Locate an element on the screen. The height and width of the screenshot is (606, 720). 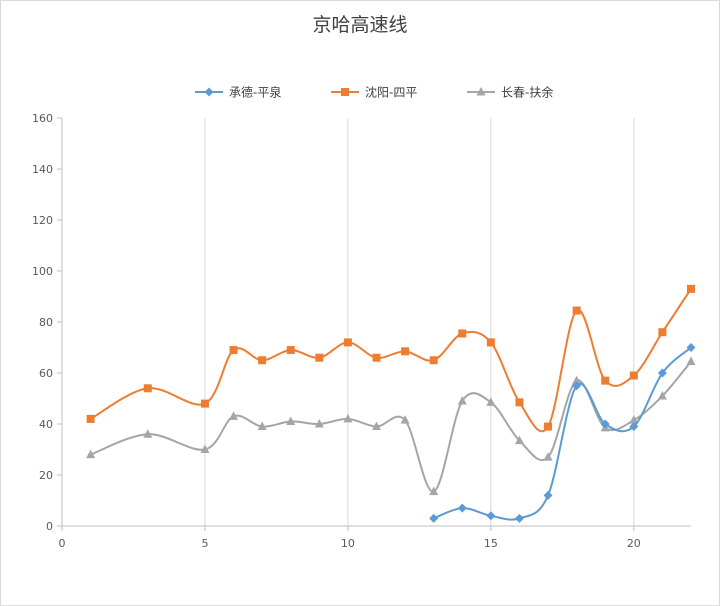
y-tick-label: 0 is located at coordinates (49, 526).